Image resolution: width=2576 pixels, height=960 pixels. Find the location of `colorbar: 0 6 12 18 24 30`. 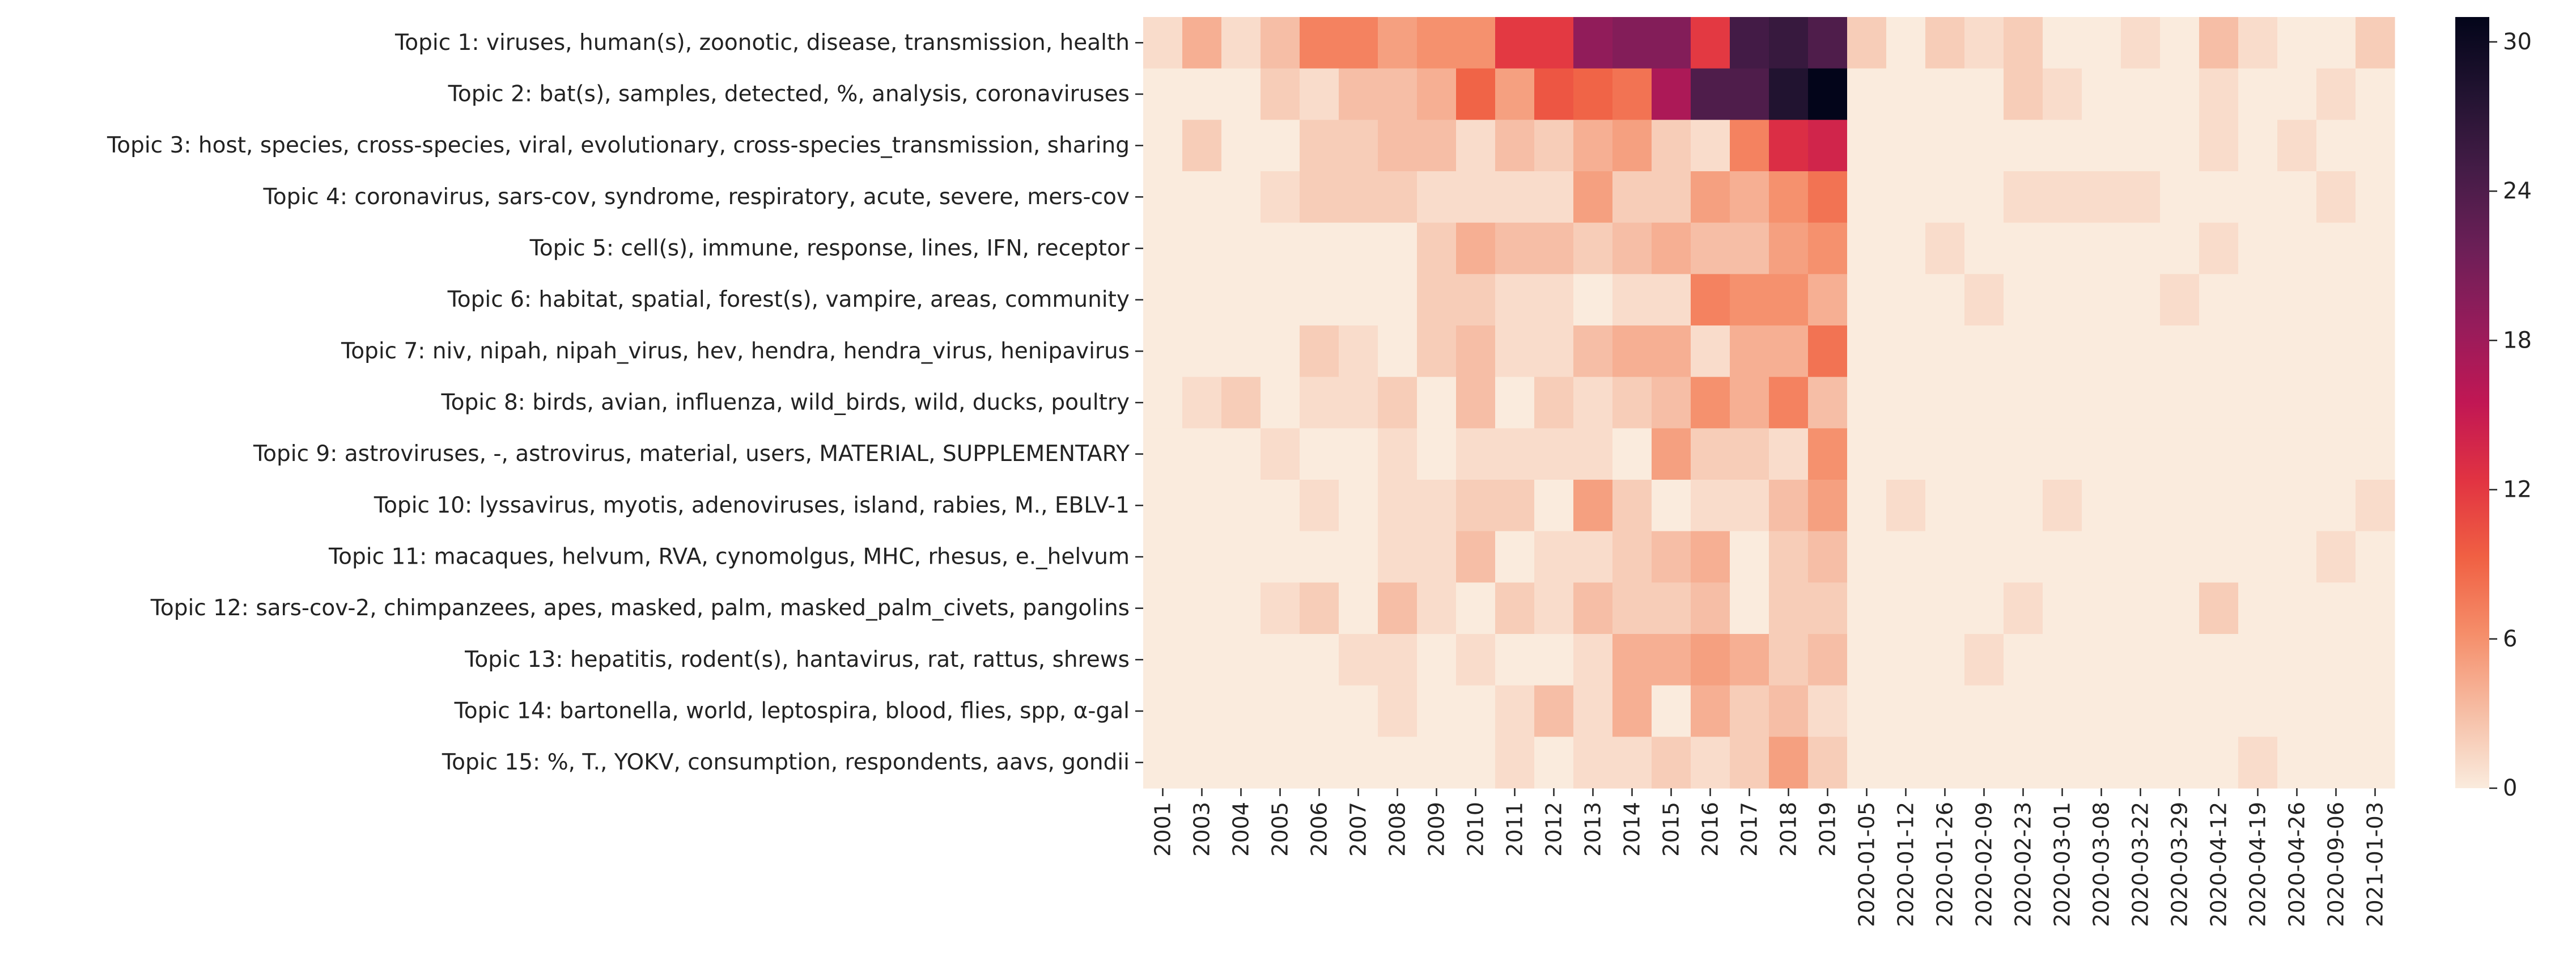

colorbar: 0 6 12 18 24 30 is located at coordinates (2493, 409).